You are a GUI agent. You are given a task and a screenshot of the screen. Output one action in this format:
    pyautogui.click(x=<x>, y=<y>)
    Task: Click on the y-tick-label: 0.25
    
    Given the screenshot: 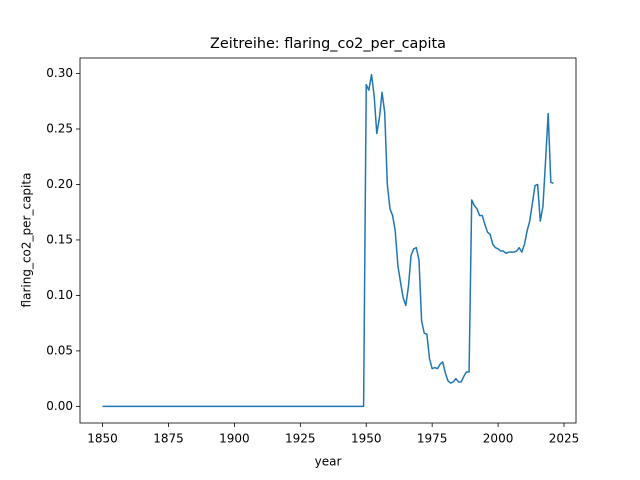 What is the action you would take?
    pyautogui.click(x=59, y=129)
    